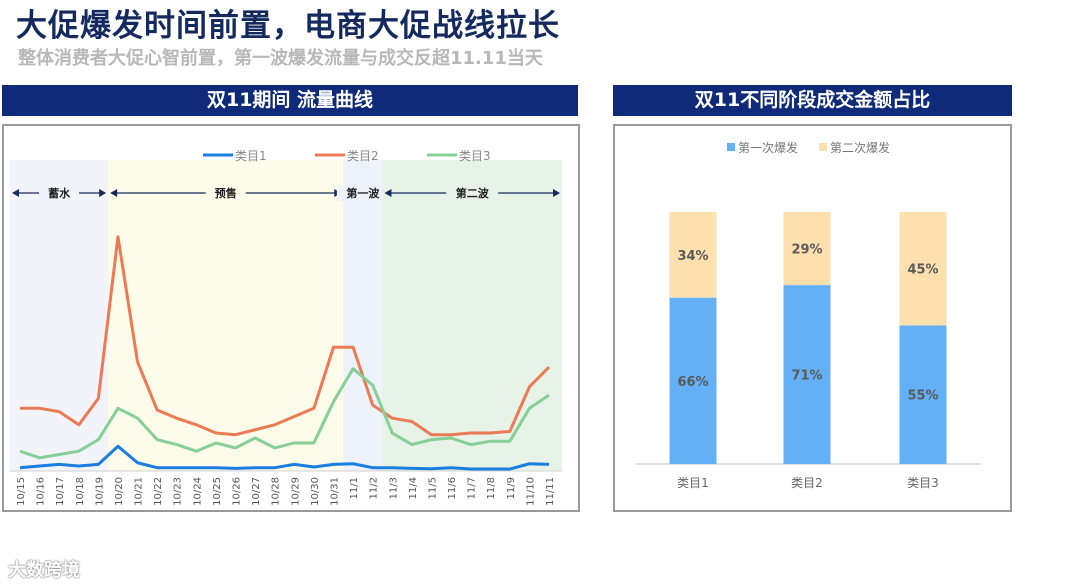 The image size is (1080, 588). I want to click on page-title: 大促爆发时间前置，电商大促战线拉长, so click(288, 26).